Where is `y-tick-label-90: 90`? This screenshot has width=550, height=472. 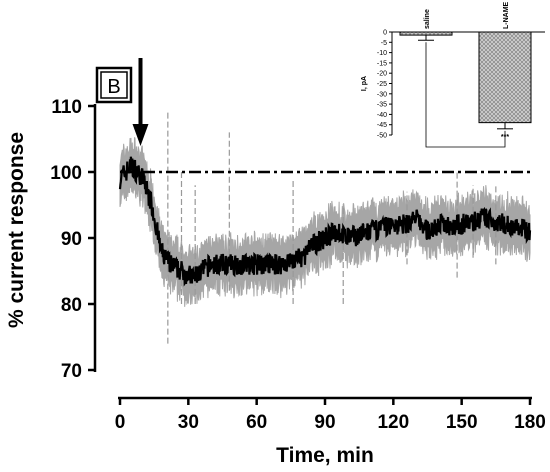 y-tick-label-90: 90 is located at coordinates (71, 239).